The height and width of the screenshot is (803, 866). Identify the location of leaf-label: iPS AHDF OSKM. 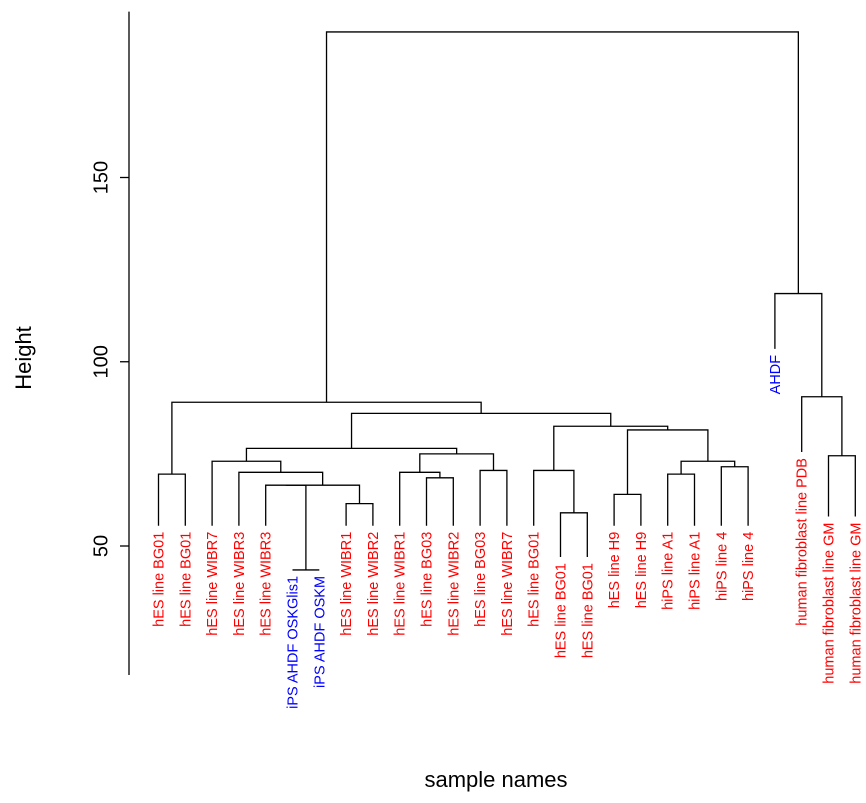
(320, 632).